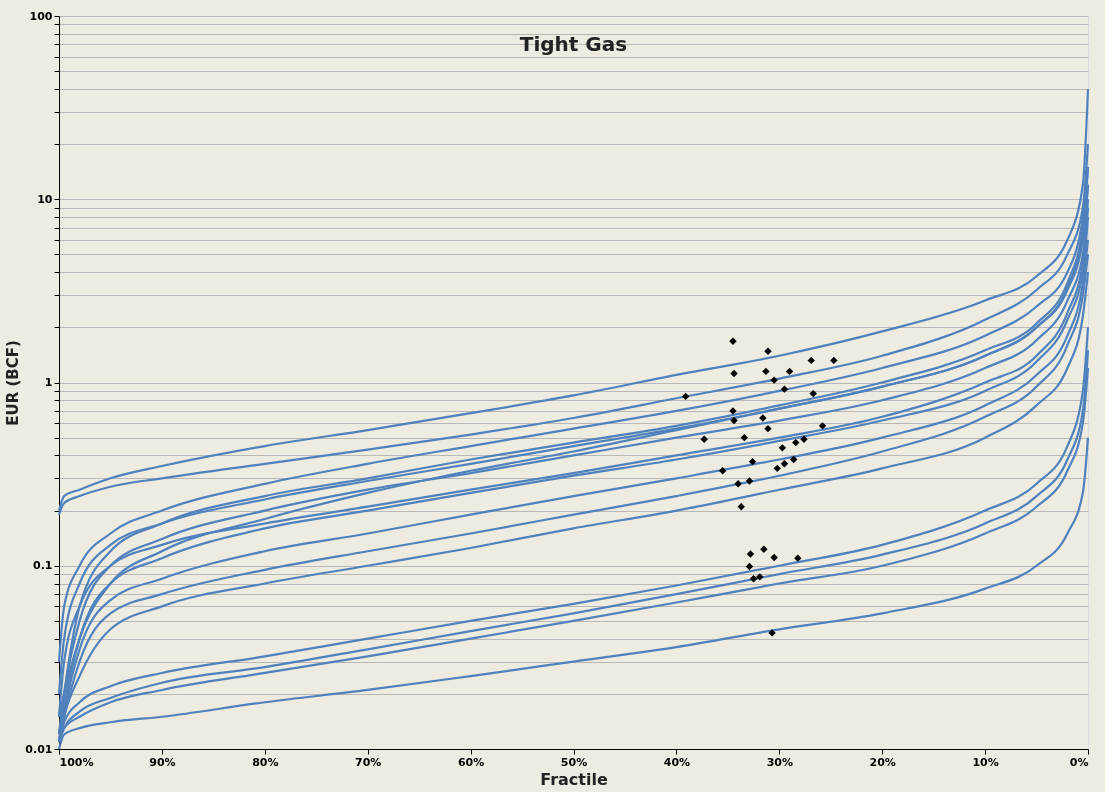  Describe the element at coordinates (76, 762) in the screenshot. I see `x-tick-label: 100%` at that location.